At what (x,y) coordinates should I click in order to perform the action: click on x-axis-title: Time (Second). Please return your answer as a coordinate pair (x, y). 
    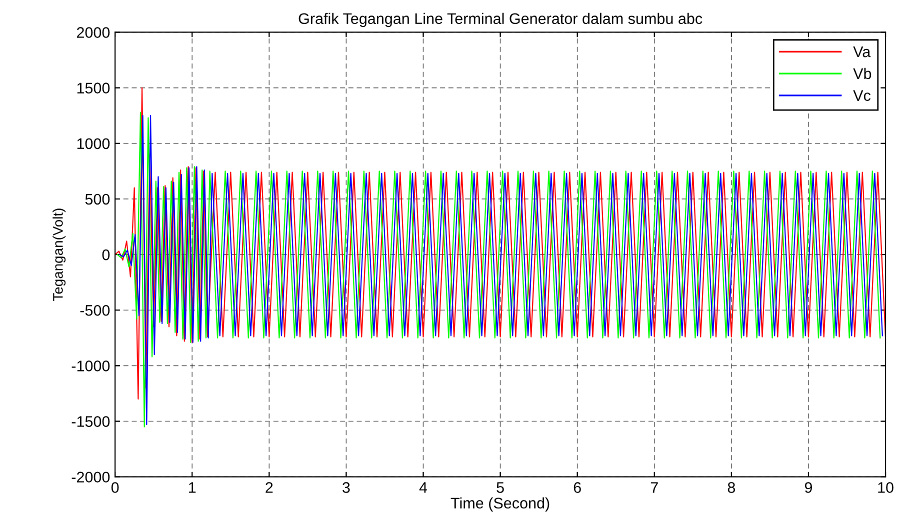
    Looking at the image, I should click on (500, 504).